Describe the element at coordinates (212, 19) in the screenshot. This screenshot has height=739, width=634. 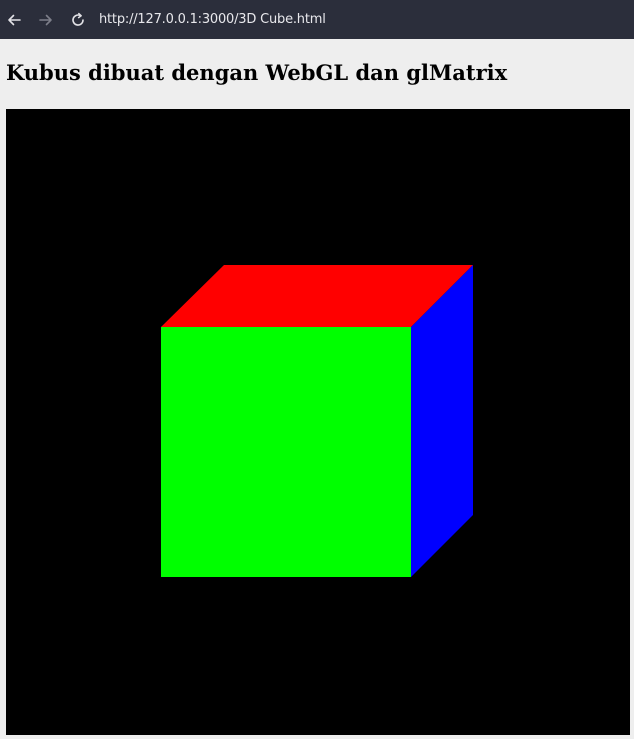
I see `address-bar-url: http://127.0.0.1:3000/3D Cube.html` at that location.